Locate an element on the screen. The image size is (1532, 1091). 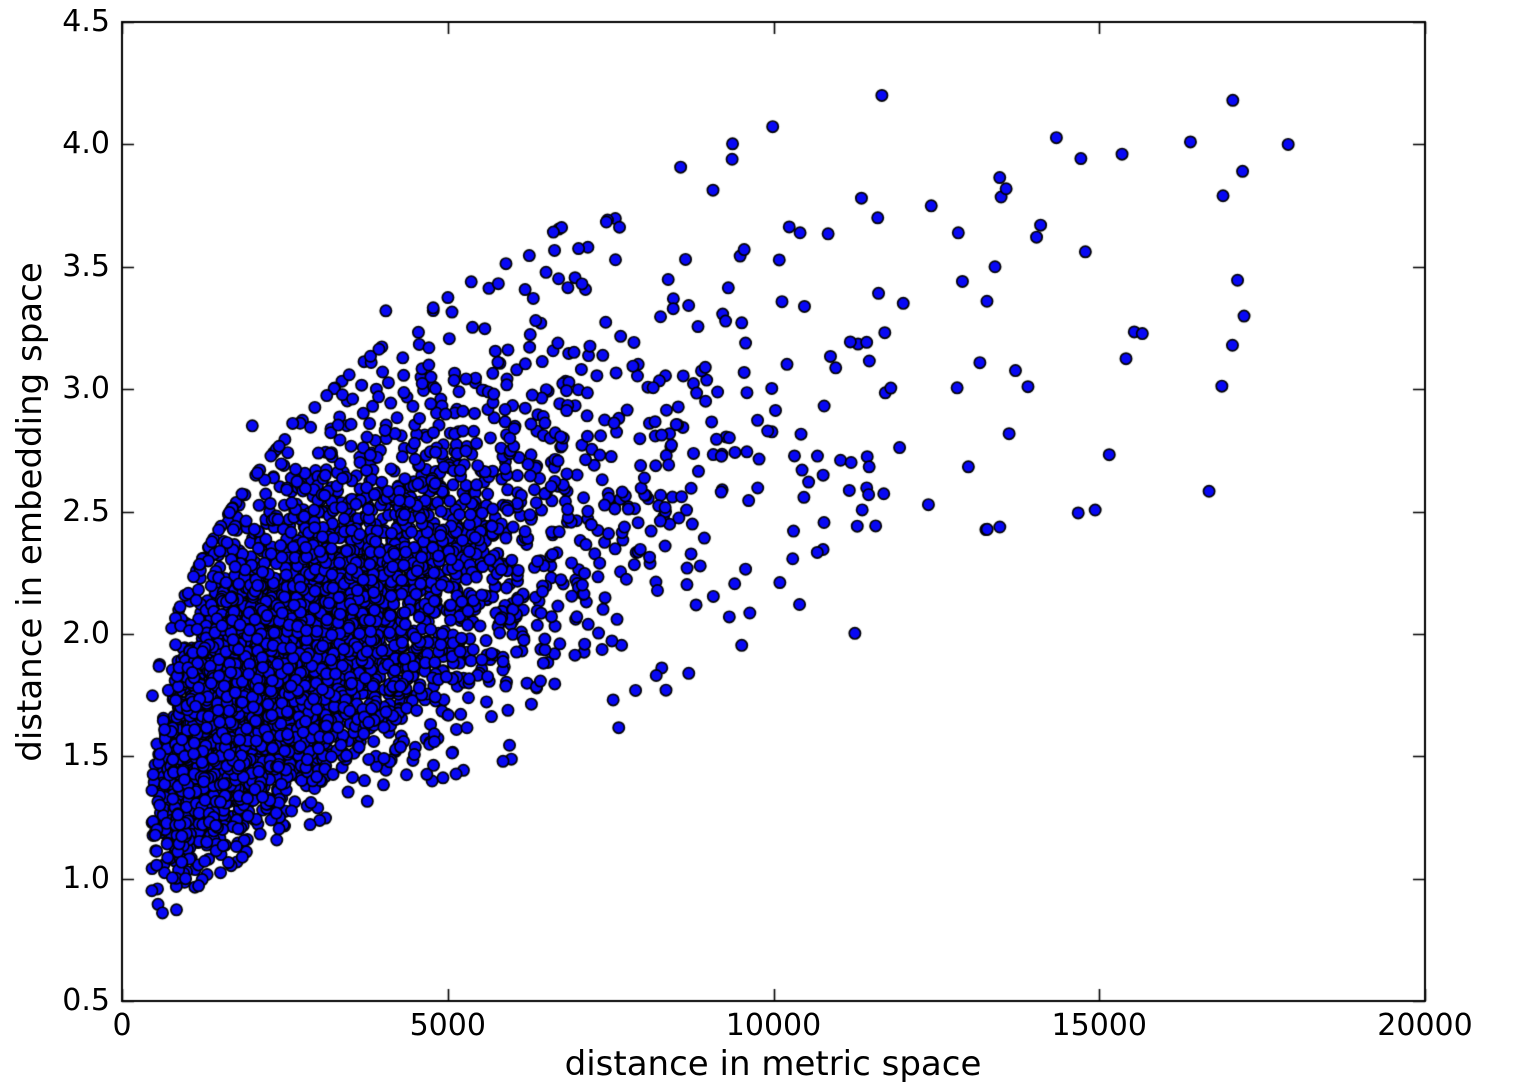
y-tick-label-3: 2.0 is located at coordinates (86, 633).